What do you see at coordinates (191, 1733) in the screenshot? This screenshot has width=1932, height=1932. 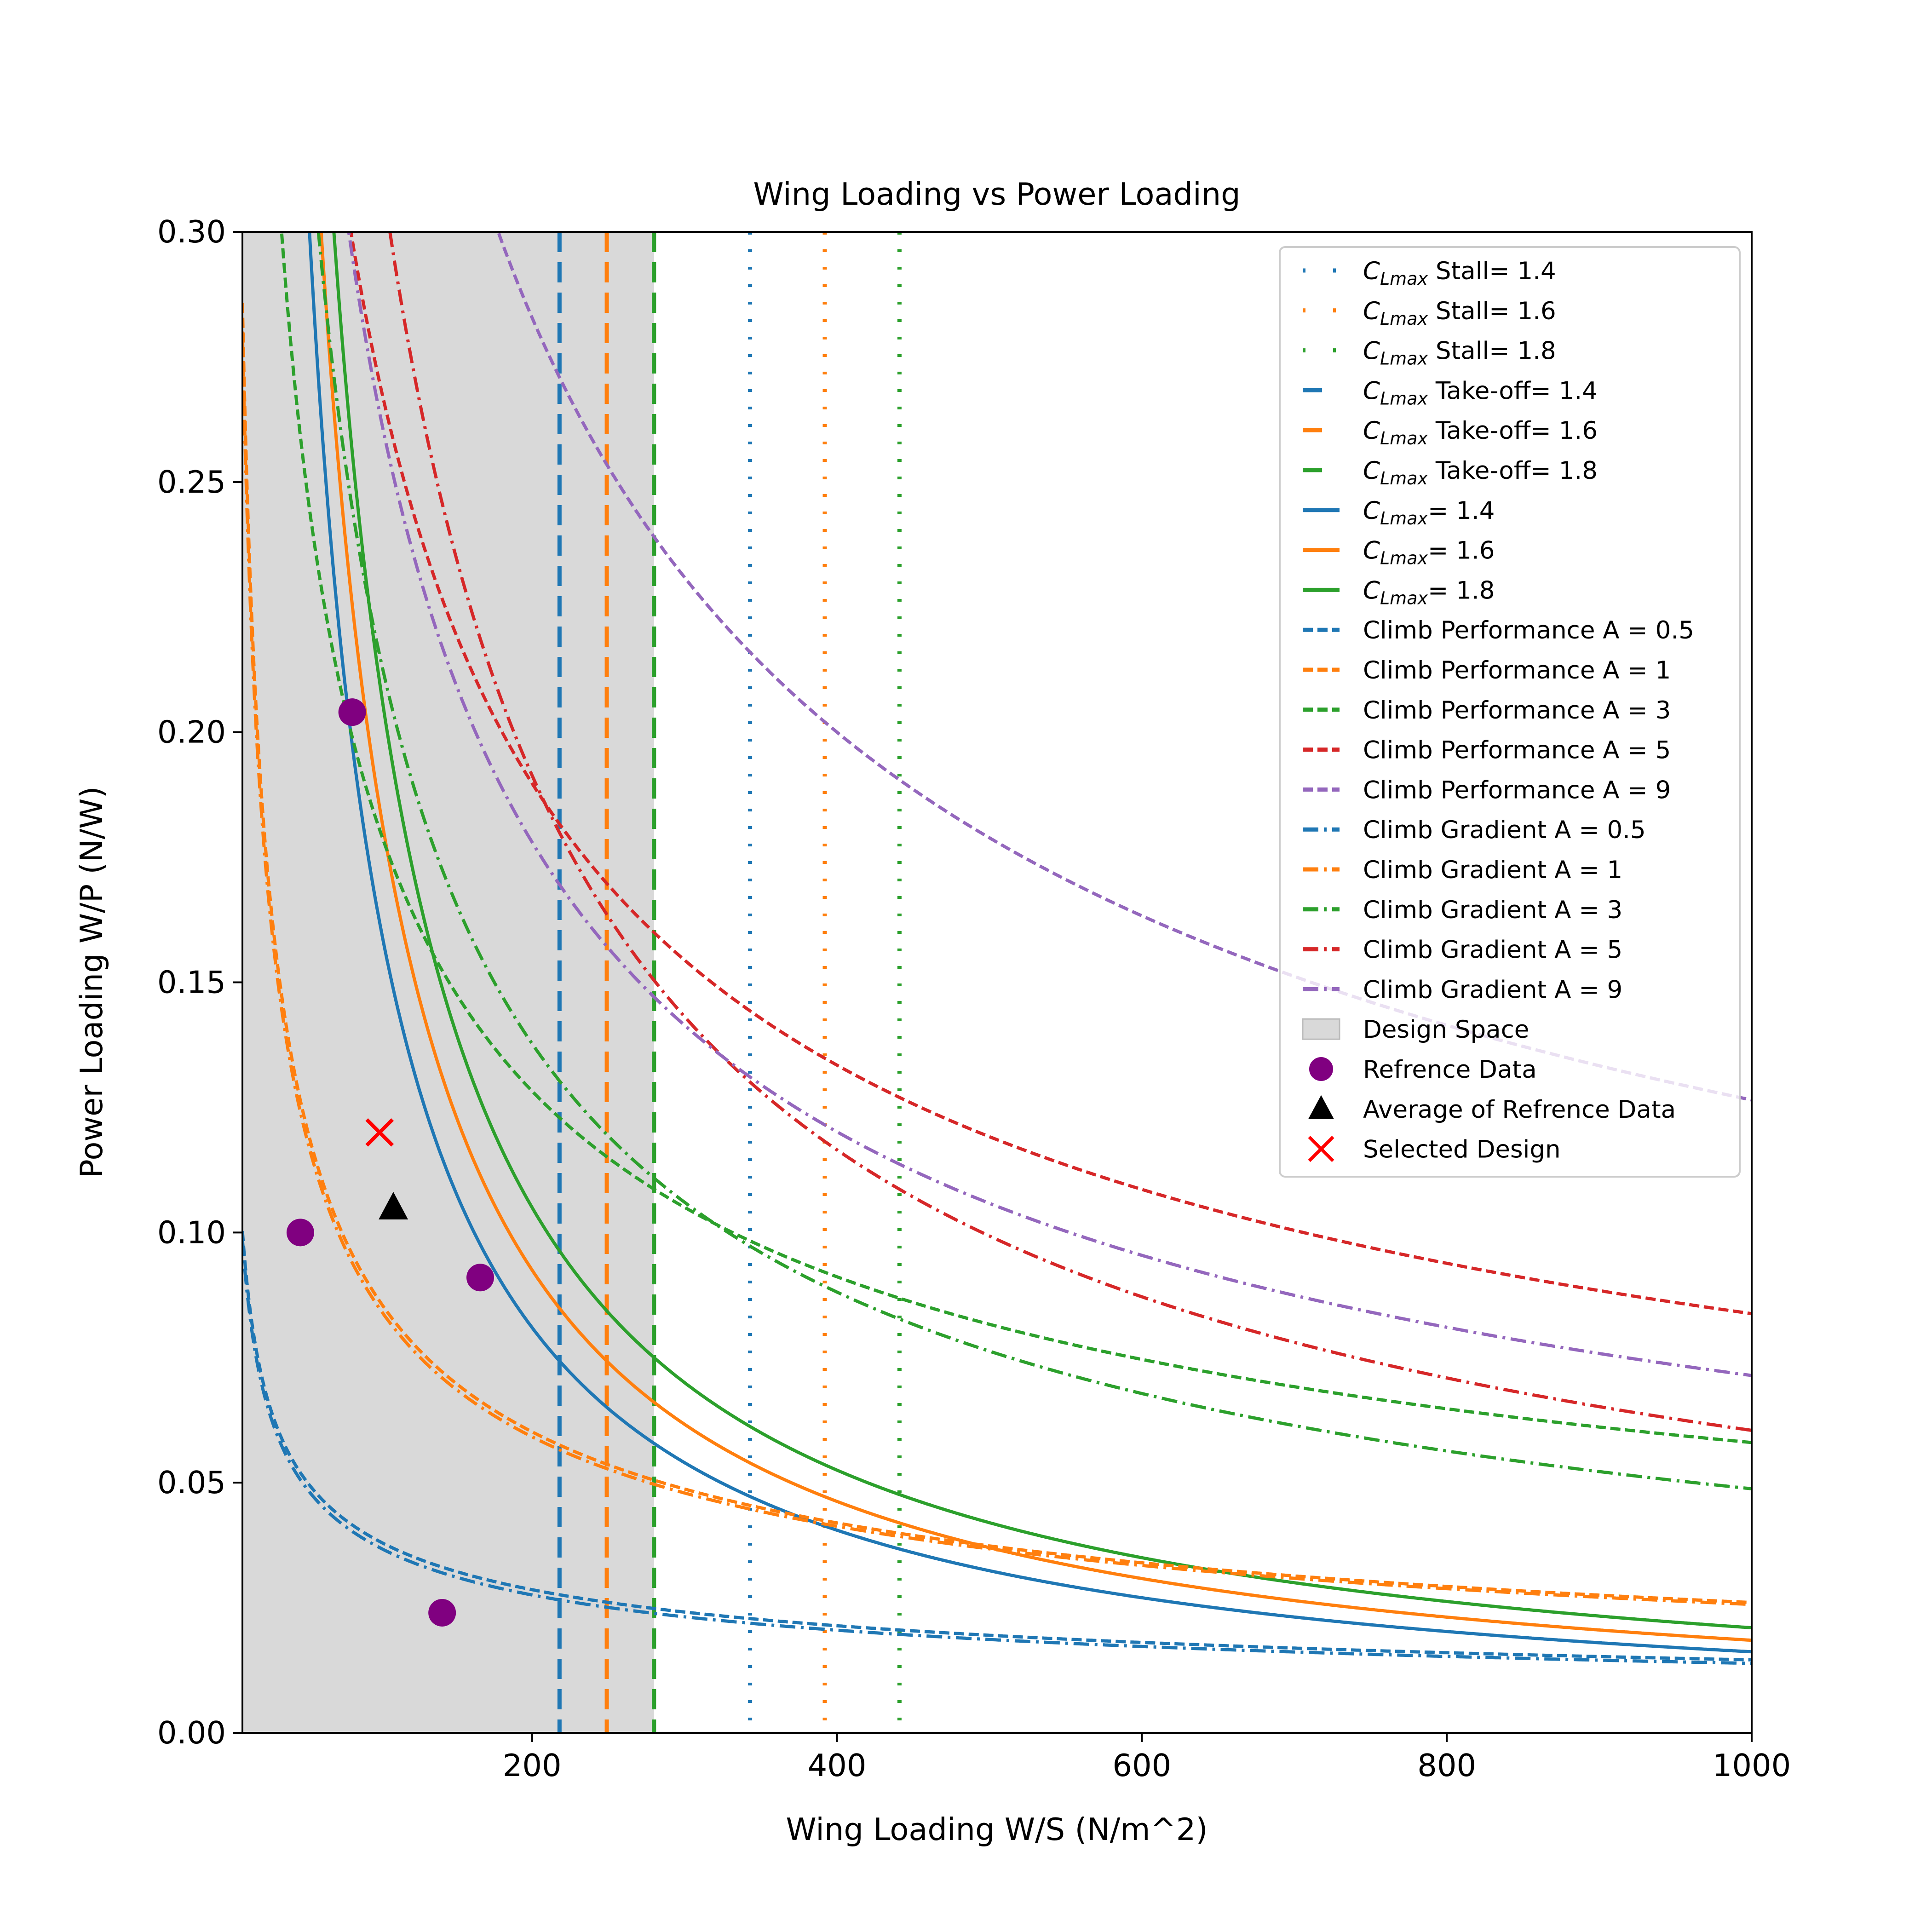 I see `y-tick-label-0: 0.00` at bounding box center [191, 1733].